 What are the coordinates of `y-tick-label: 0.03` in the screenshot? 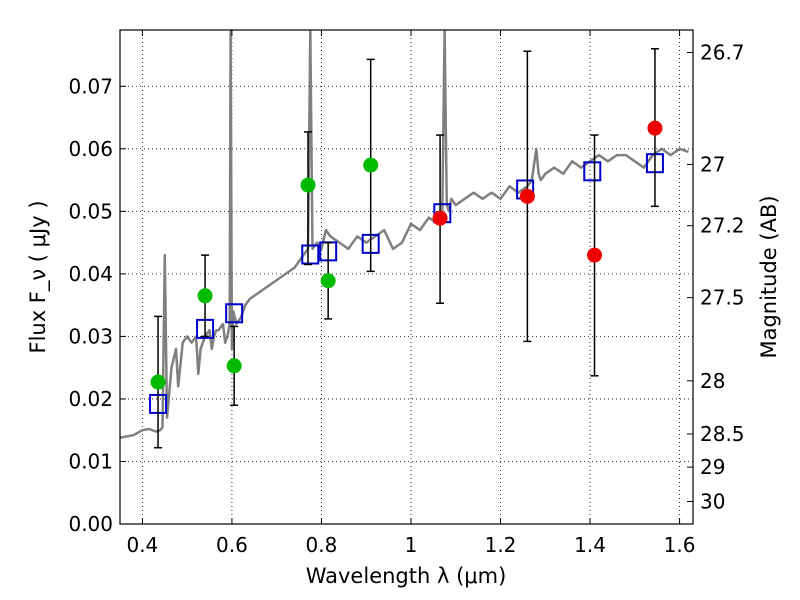 It's located at (90, 336).